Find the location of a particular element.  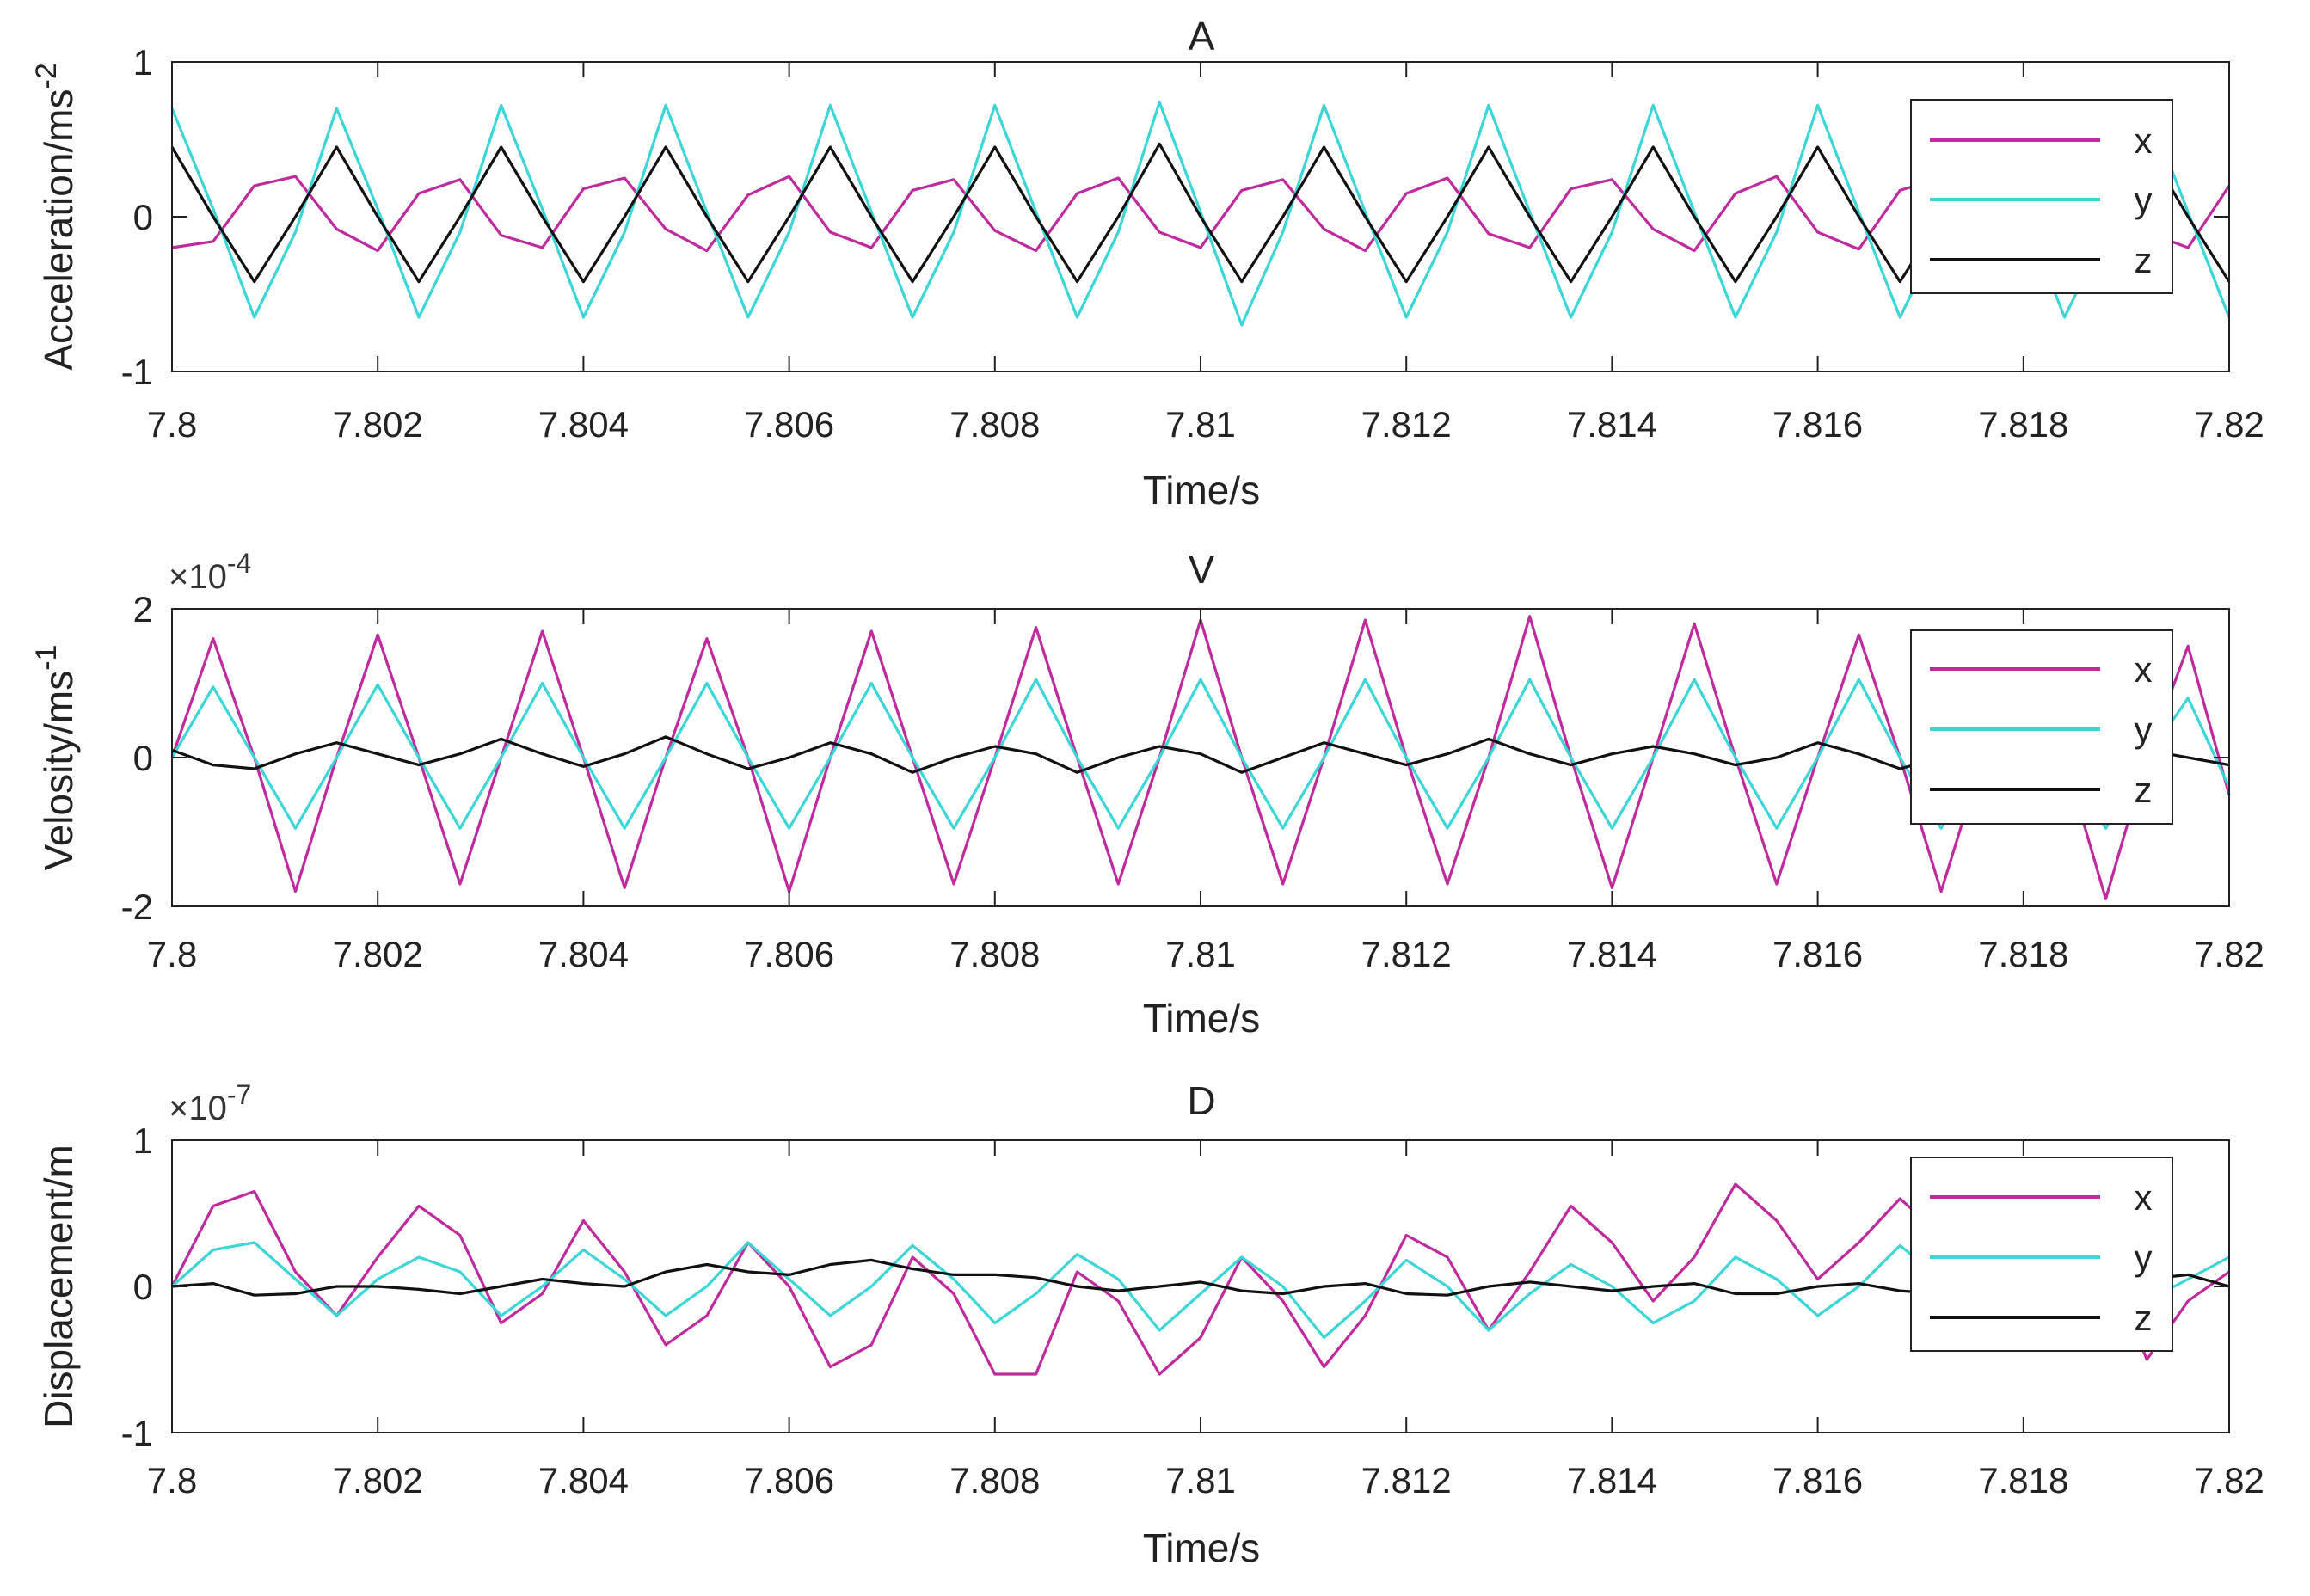

panel-a-series-y-line is located at coordinates (1200, 214).